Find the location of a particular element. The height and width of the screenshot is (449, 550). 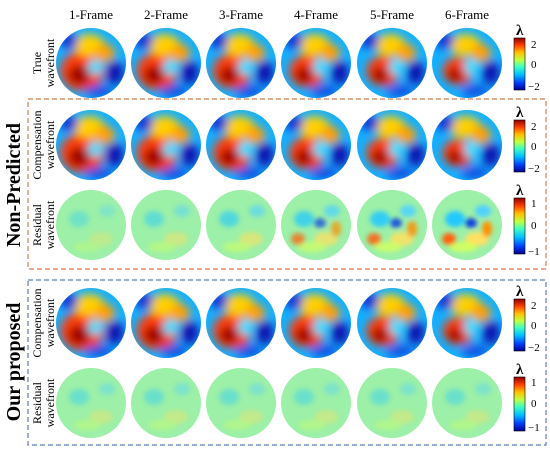

column-title: 6-Frame is located at coordinates (467, 14).